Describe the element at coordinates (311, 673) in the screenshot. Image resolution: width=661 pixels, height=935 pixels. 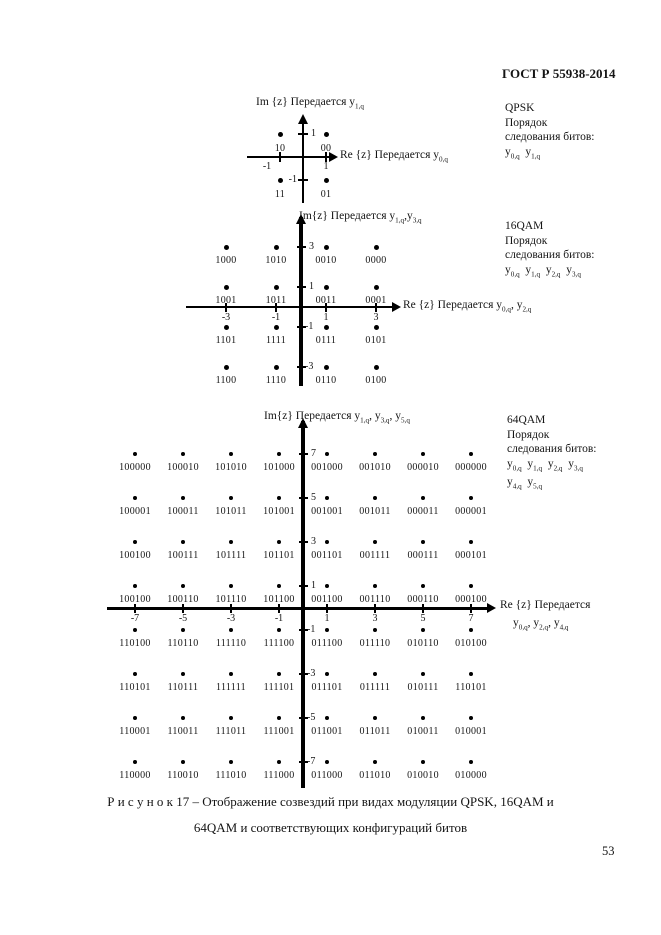
I see `y-tick-label: -3` at that location.